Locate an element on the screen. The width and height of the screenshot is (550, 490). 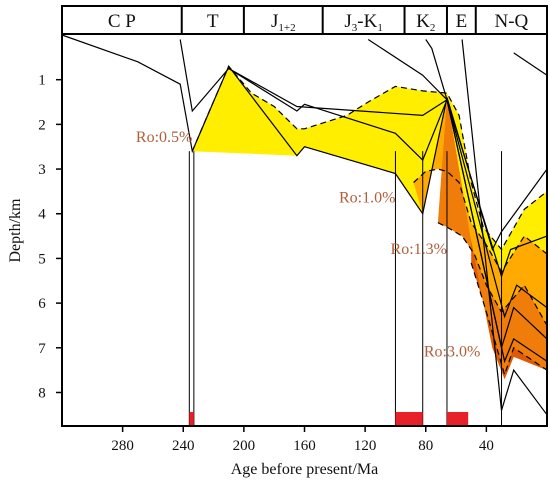
period-header: C P T J1+2 J3-K1 K2 E N-Q is located at coordinates (304, 20).